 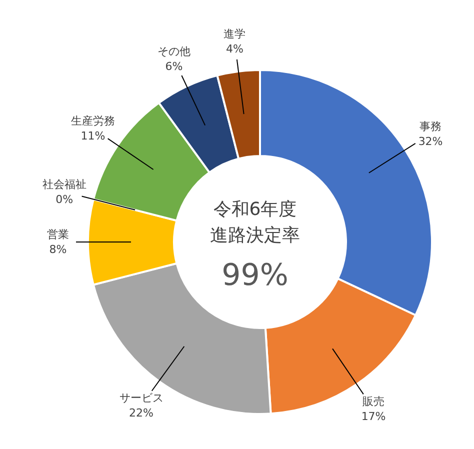 I want to click on data-label: 8%, so click(x=58, y=249).